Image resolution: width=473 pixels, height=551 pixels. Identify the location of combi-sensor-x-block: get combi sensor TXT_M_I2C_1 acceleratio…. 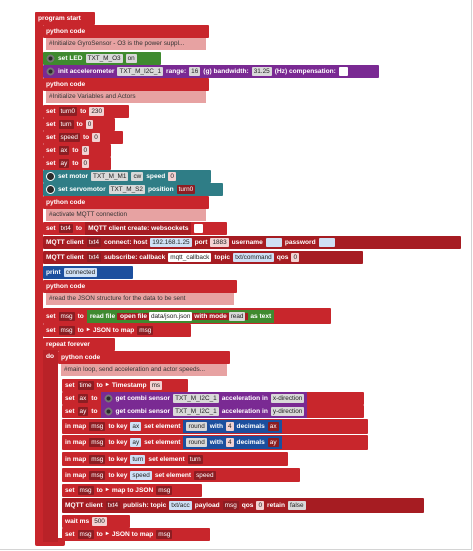
(204, 398).